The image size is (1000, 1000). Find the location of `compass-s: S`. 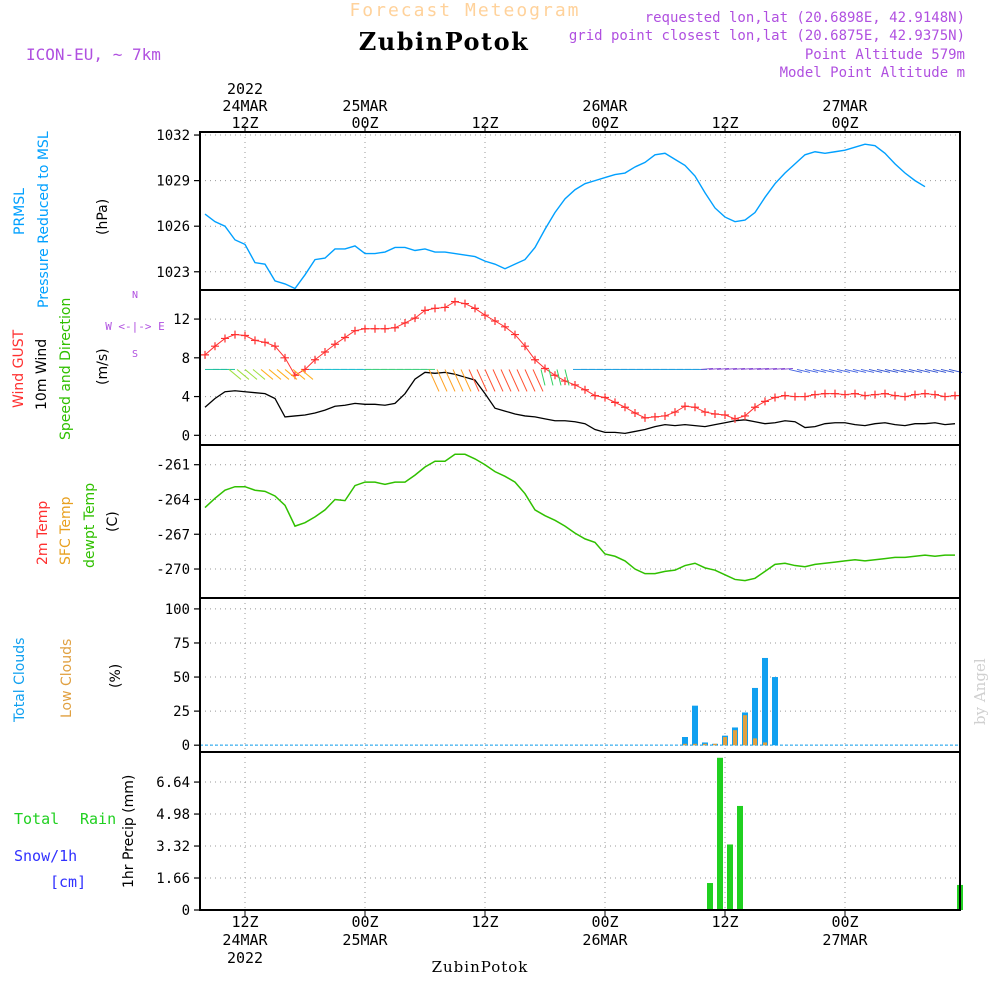

compass-s: S is located at coordinates (135, 354).